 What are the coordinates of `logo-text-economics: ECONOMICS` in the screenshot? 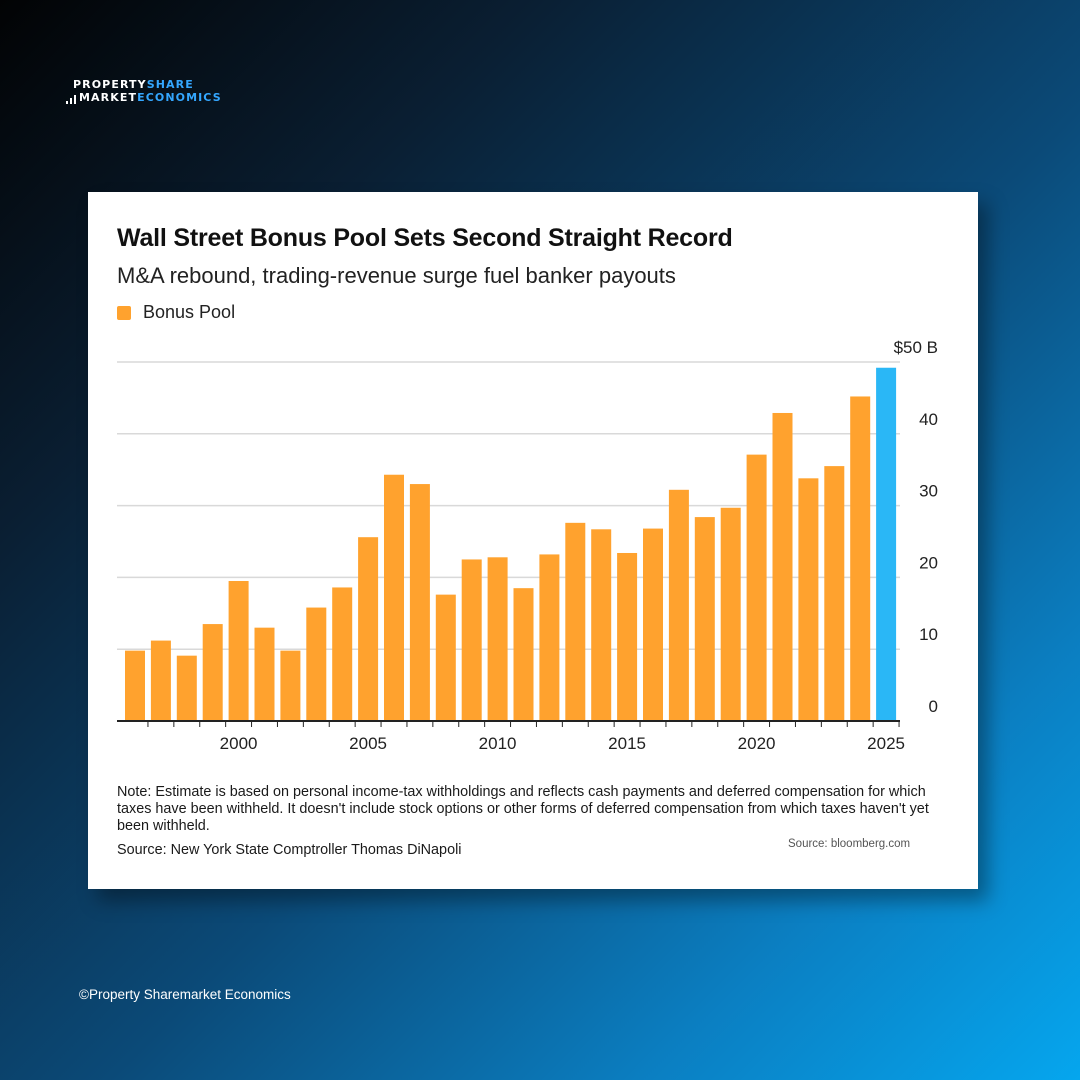 It's located at (179, 97).